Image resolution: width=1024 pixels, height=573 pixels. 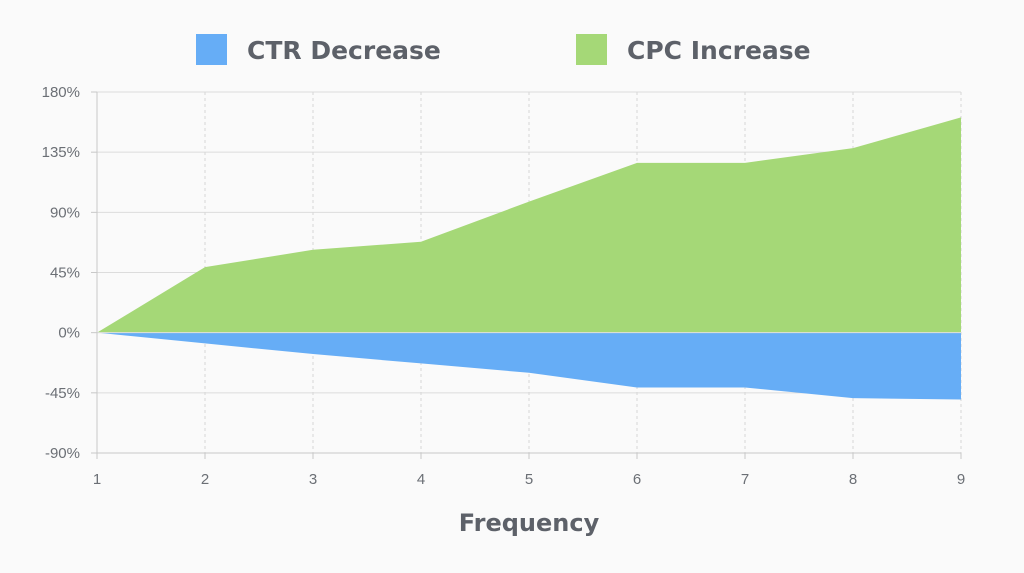 What do you see at coordinates (529, 366) in the screenshot?
I see `ctr-decrease-area` at bounding box center [529, 366].